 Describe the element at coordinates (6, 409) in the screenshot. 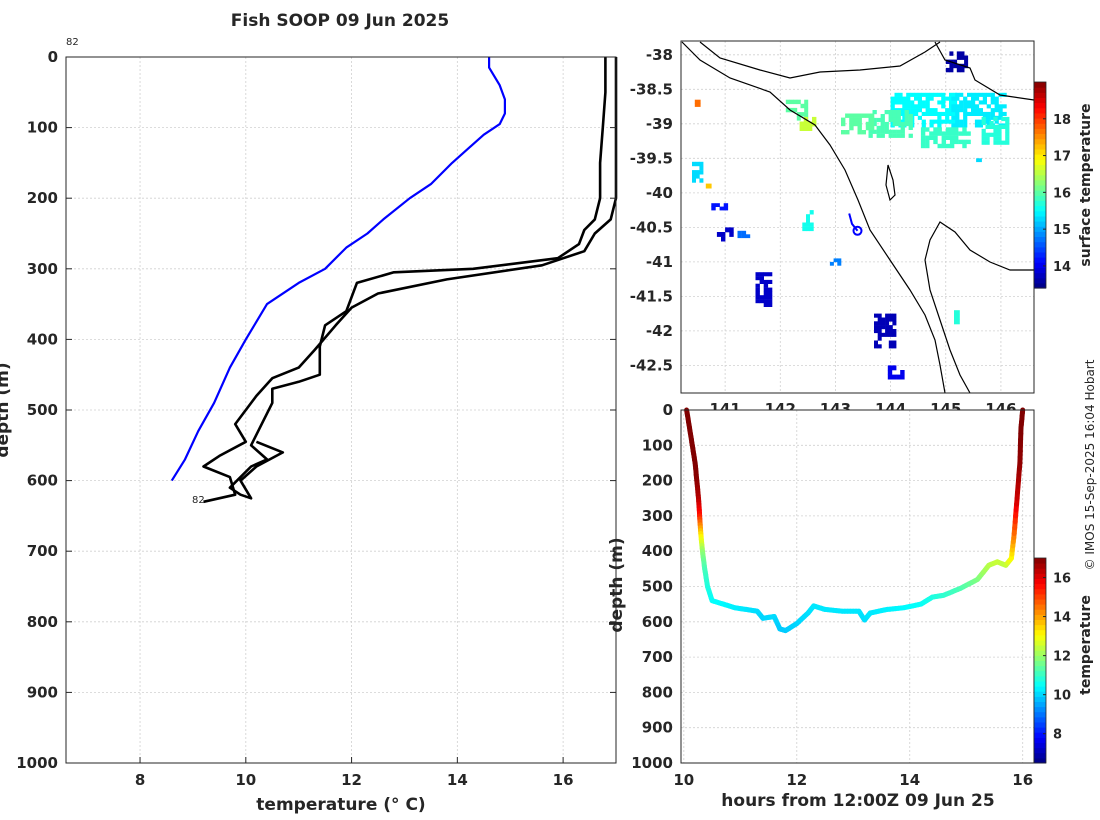

I see `profile-ylabel: depth (m)` at that location.